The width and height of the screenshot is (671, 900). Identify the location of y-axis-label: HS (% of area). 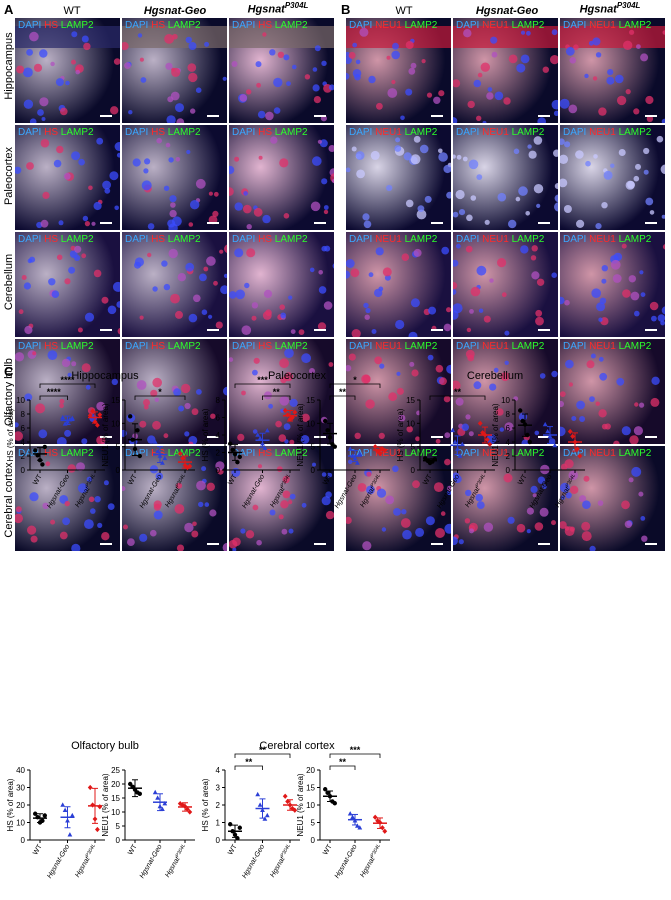
(400, 434).